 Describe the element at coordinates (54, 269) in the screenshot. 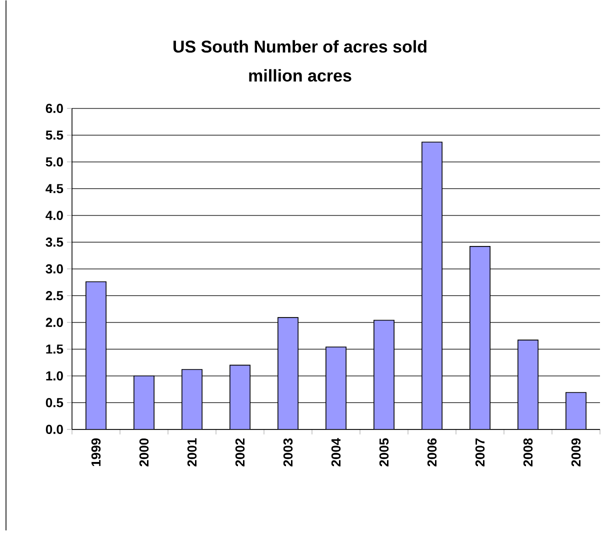

I see `y-tick-label: 3.0` at that location.